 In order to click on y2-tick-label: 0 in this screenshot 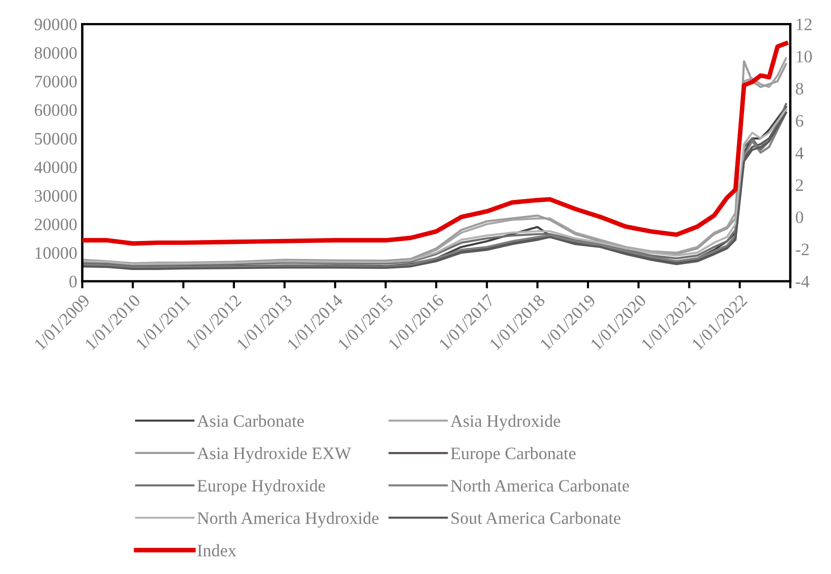, I will do `click(800, 217)`.